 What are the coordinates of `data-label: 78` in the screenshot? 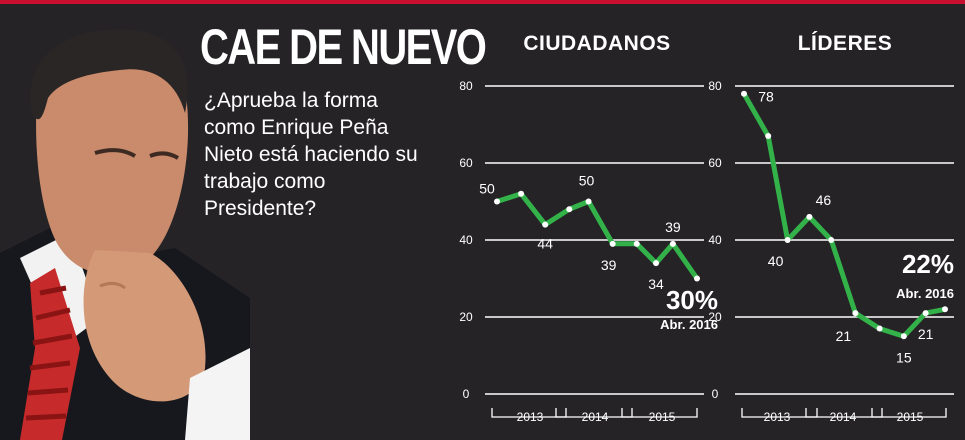 It's located at (766, 97).